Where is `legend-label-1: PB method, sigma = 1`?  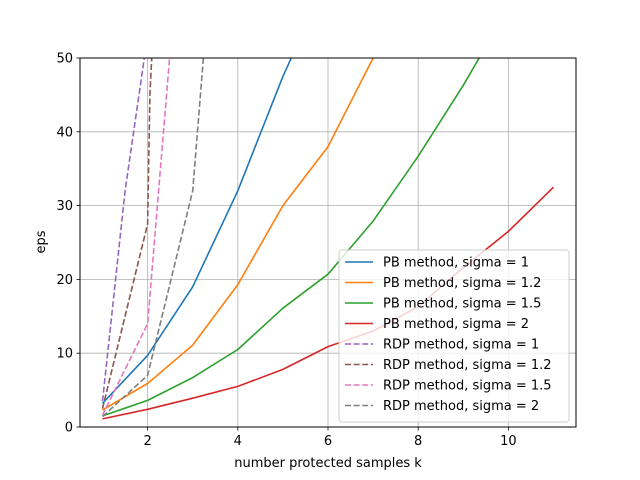
legend-label-1: PB method, sigma = 1 is located at coordinates (456, 263).